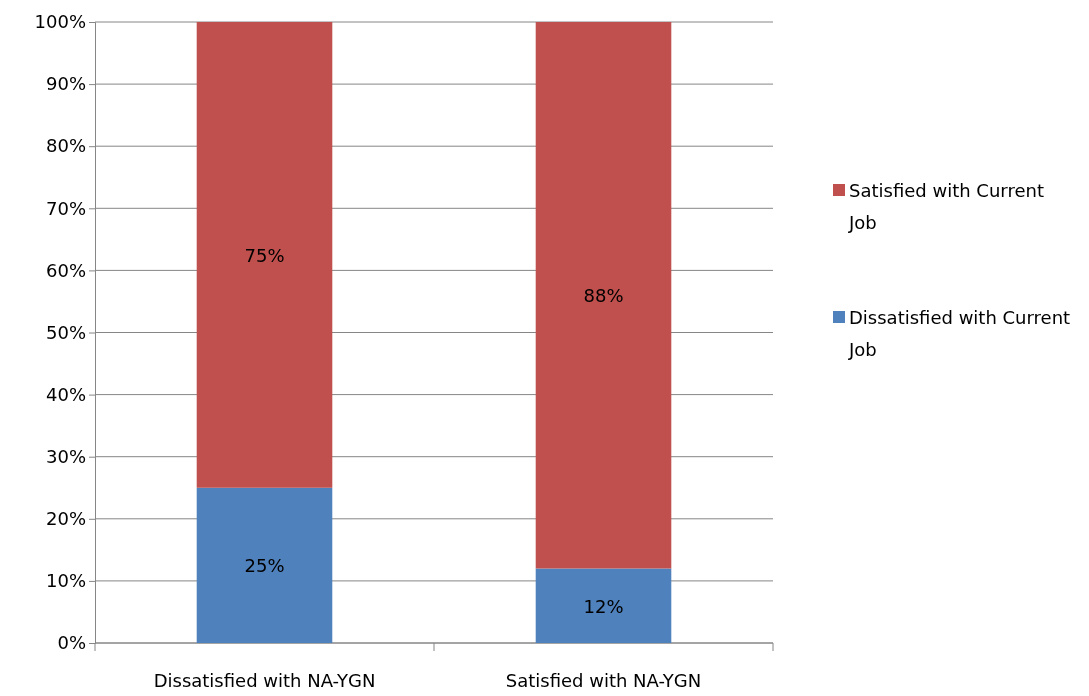 Image resolution: width=1089 pixels, height=696 pixels. What do you see at coordinates (65, 394) in the screenshot?
I see `y-tick-label: 40%` at bounding box center [65, 394].